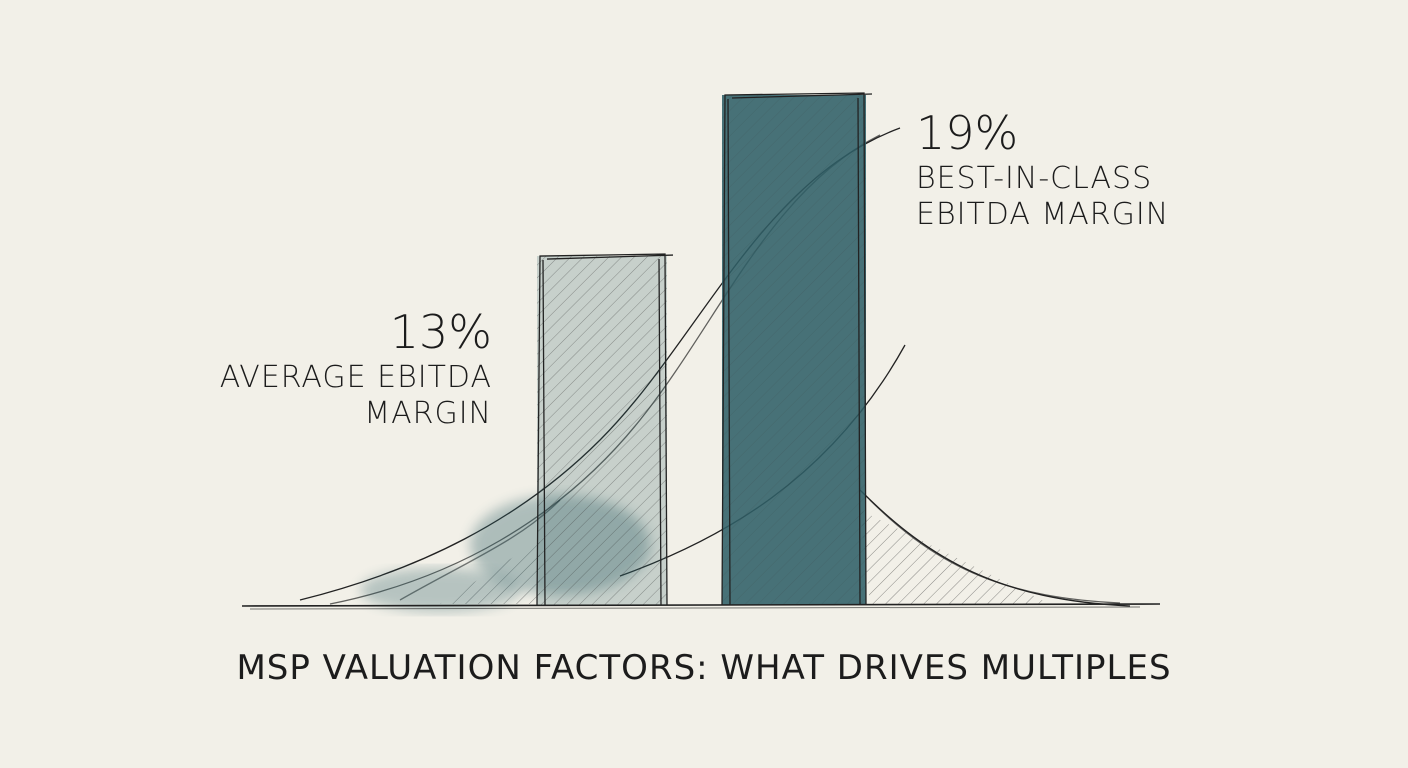 This screenshot has width=1408, height=768. I want to click on category-label: BEST-IN-CLASS EBITDA MARGIN, so click(1043, 196).